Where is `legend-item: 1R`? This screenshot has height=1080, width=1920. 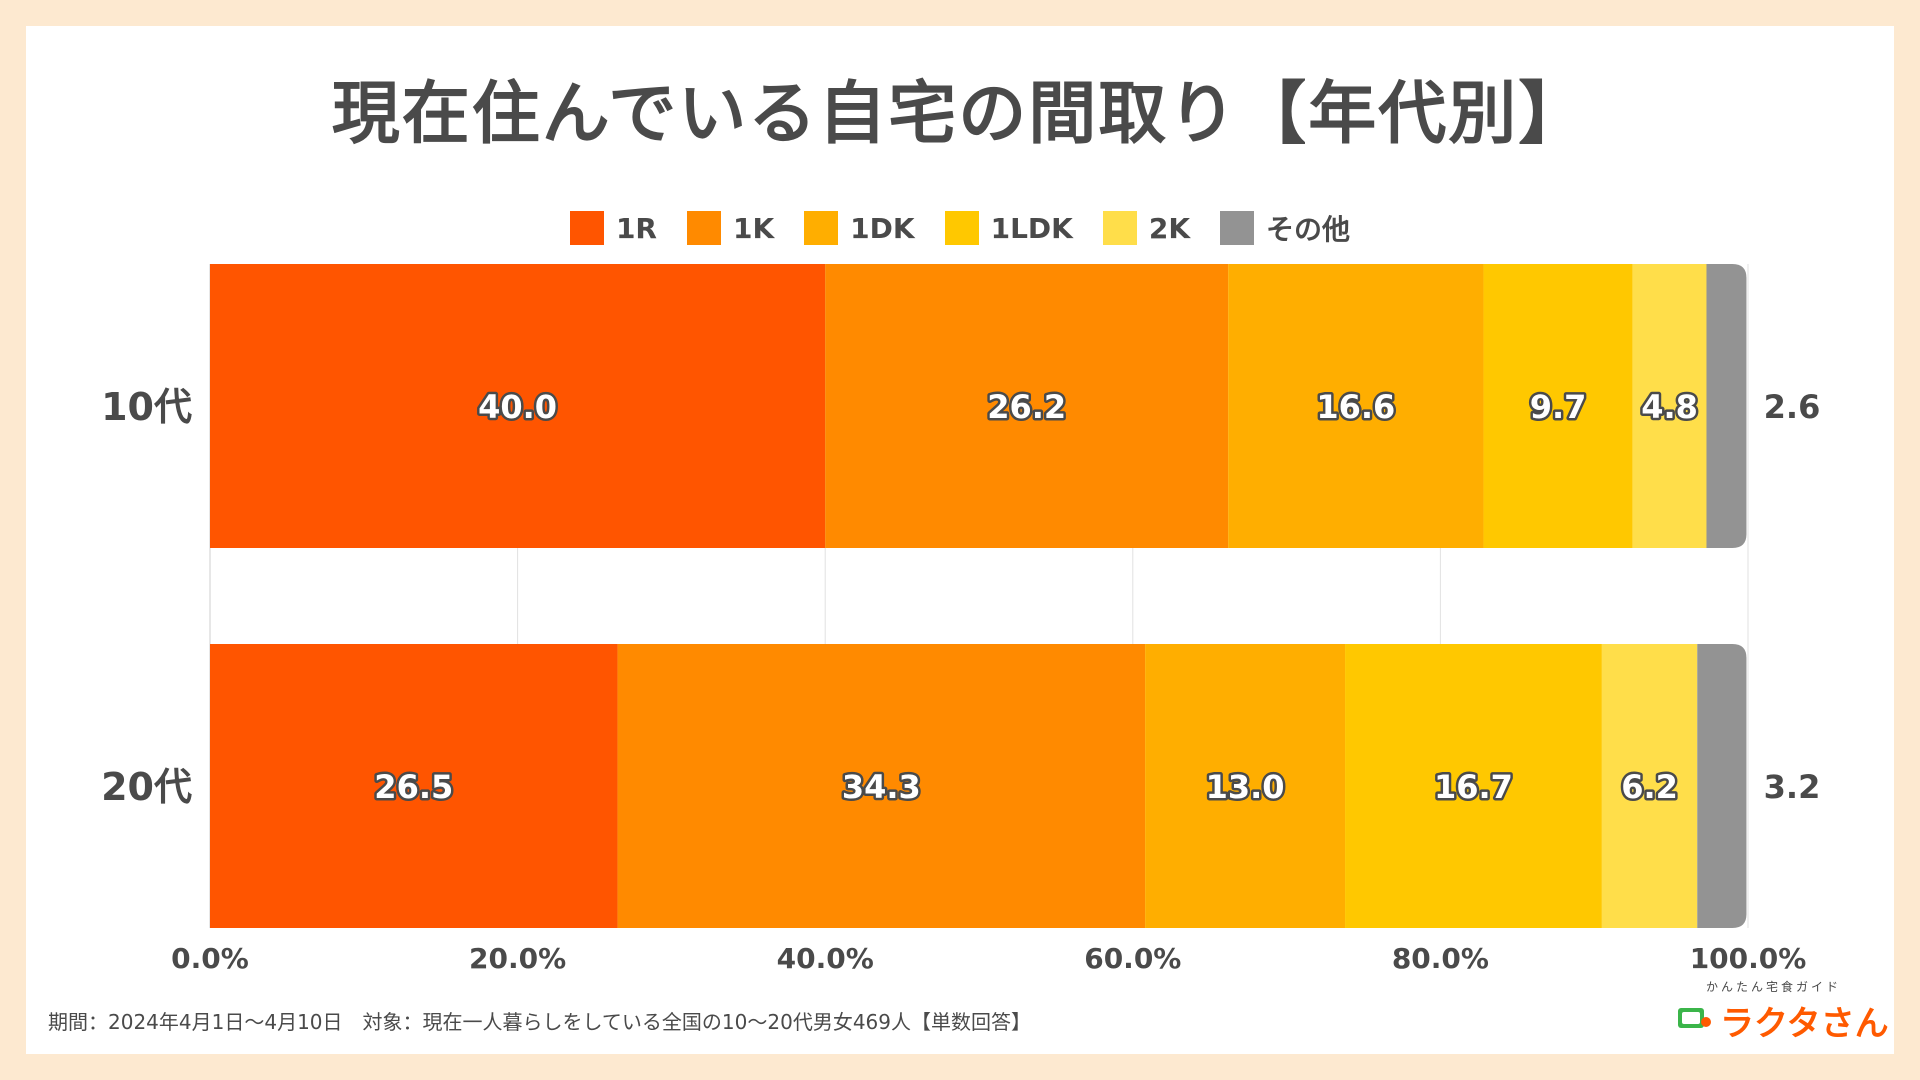 legend-item: 1R is located at coordinates (613, 228).